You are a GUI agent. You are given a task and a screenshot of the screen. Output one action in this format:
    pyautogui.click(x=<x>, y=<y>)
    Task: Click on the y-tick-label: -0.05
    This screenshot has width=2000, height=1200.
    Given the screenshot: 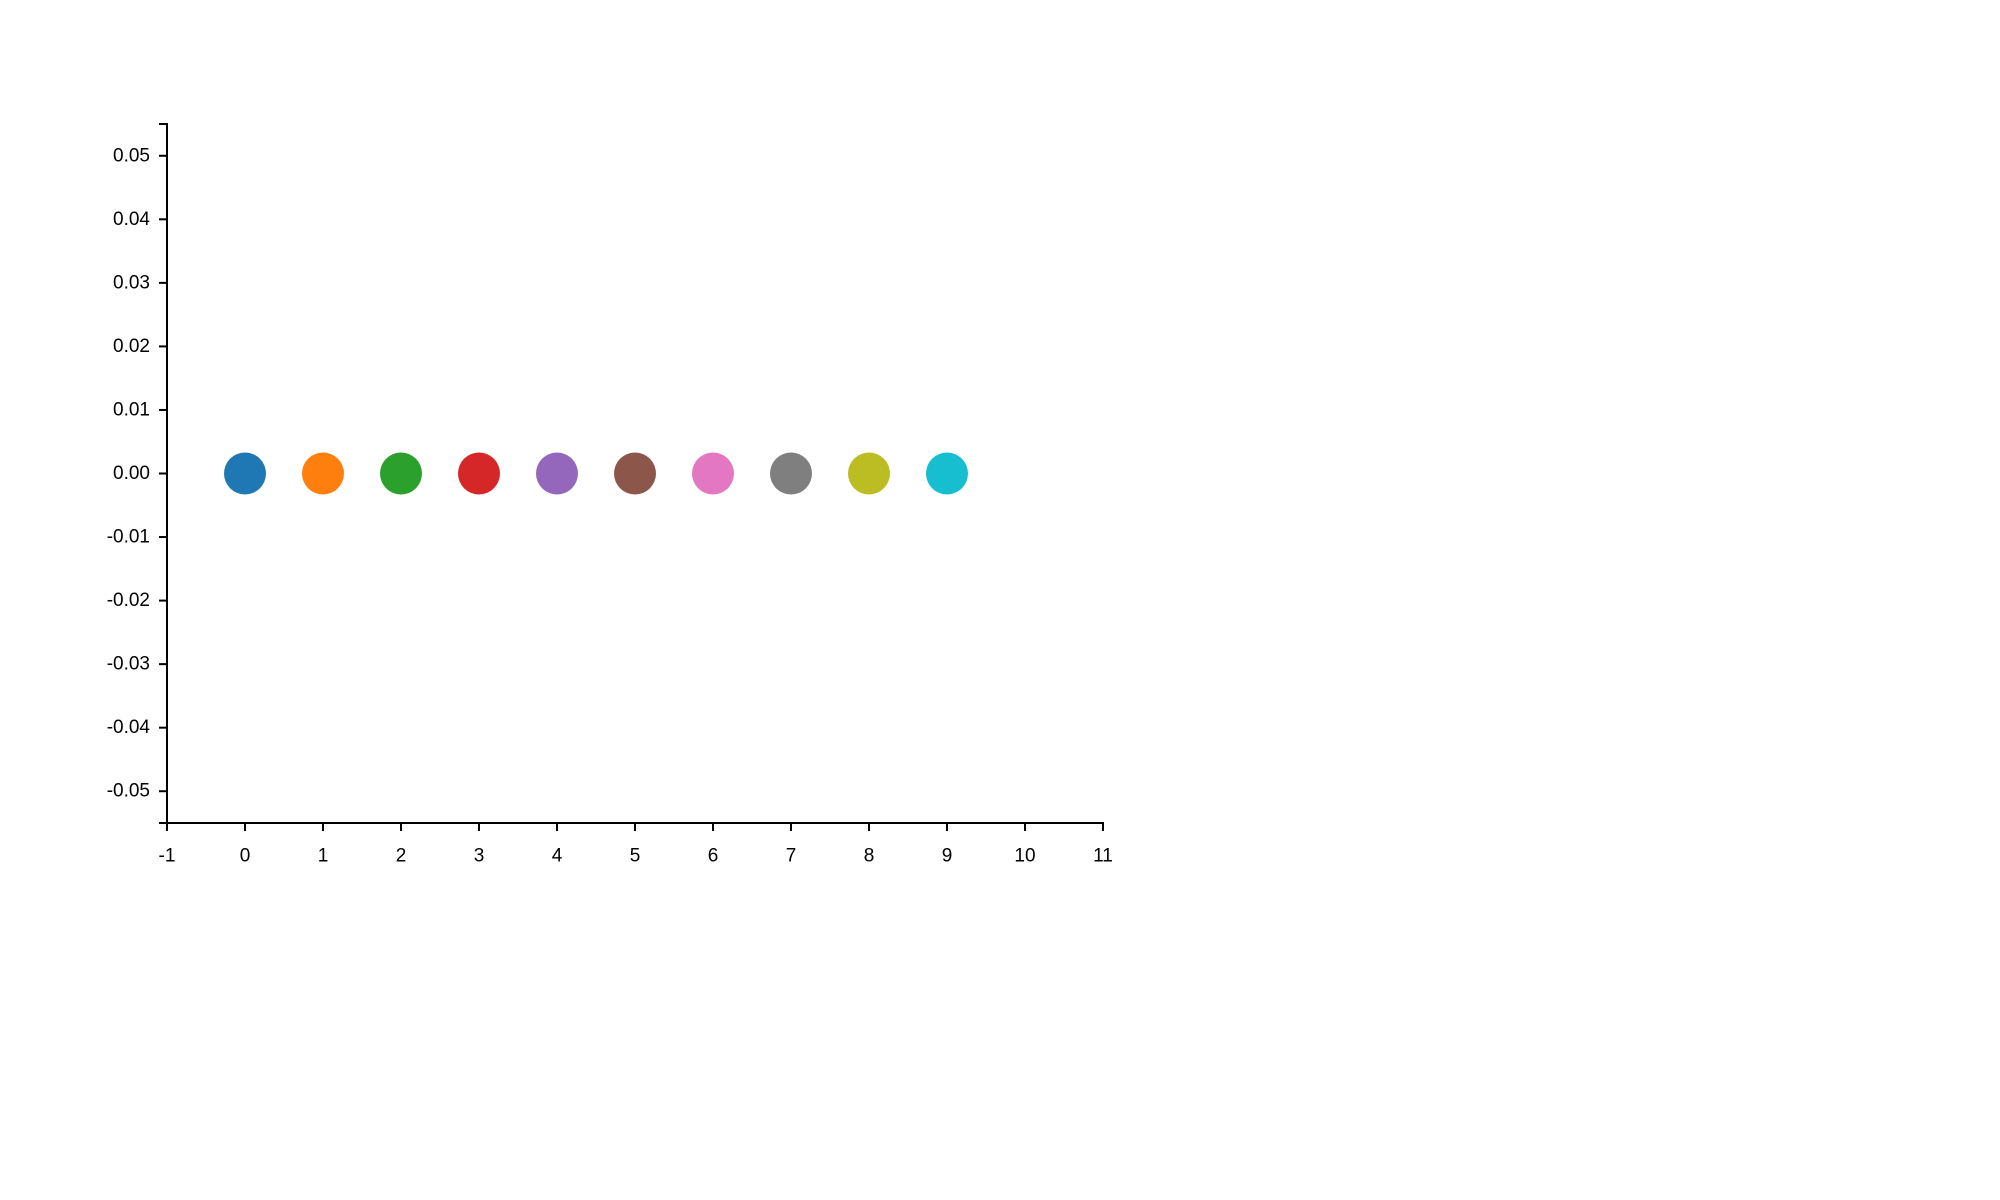 What is the action you would take?
    pyautogui.click(x=128, y=791)
    